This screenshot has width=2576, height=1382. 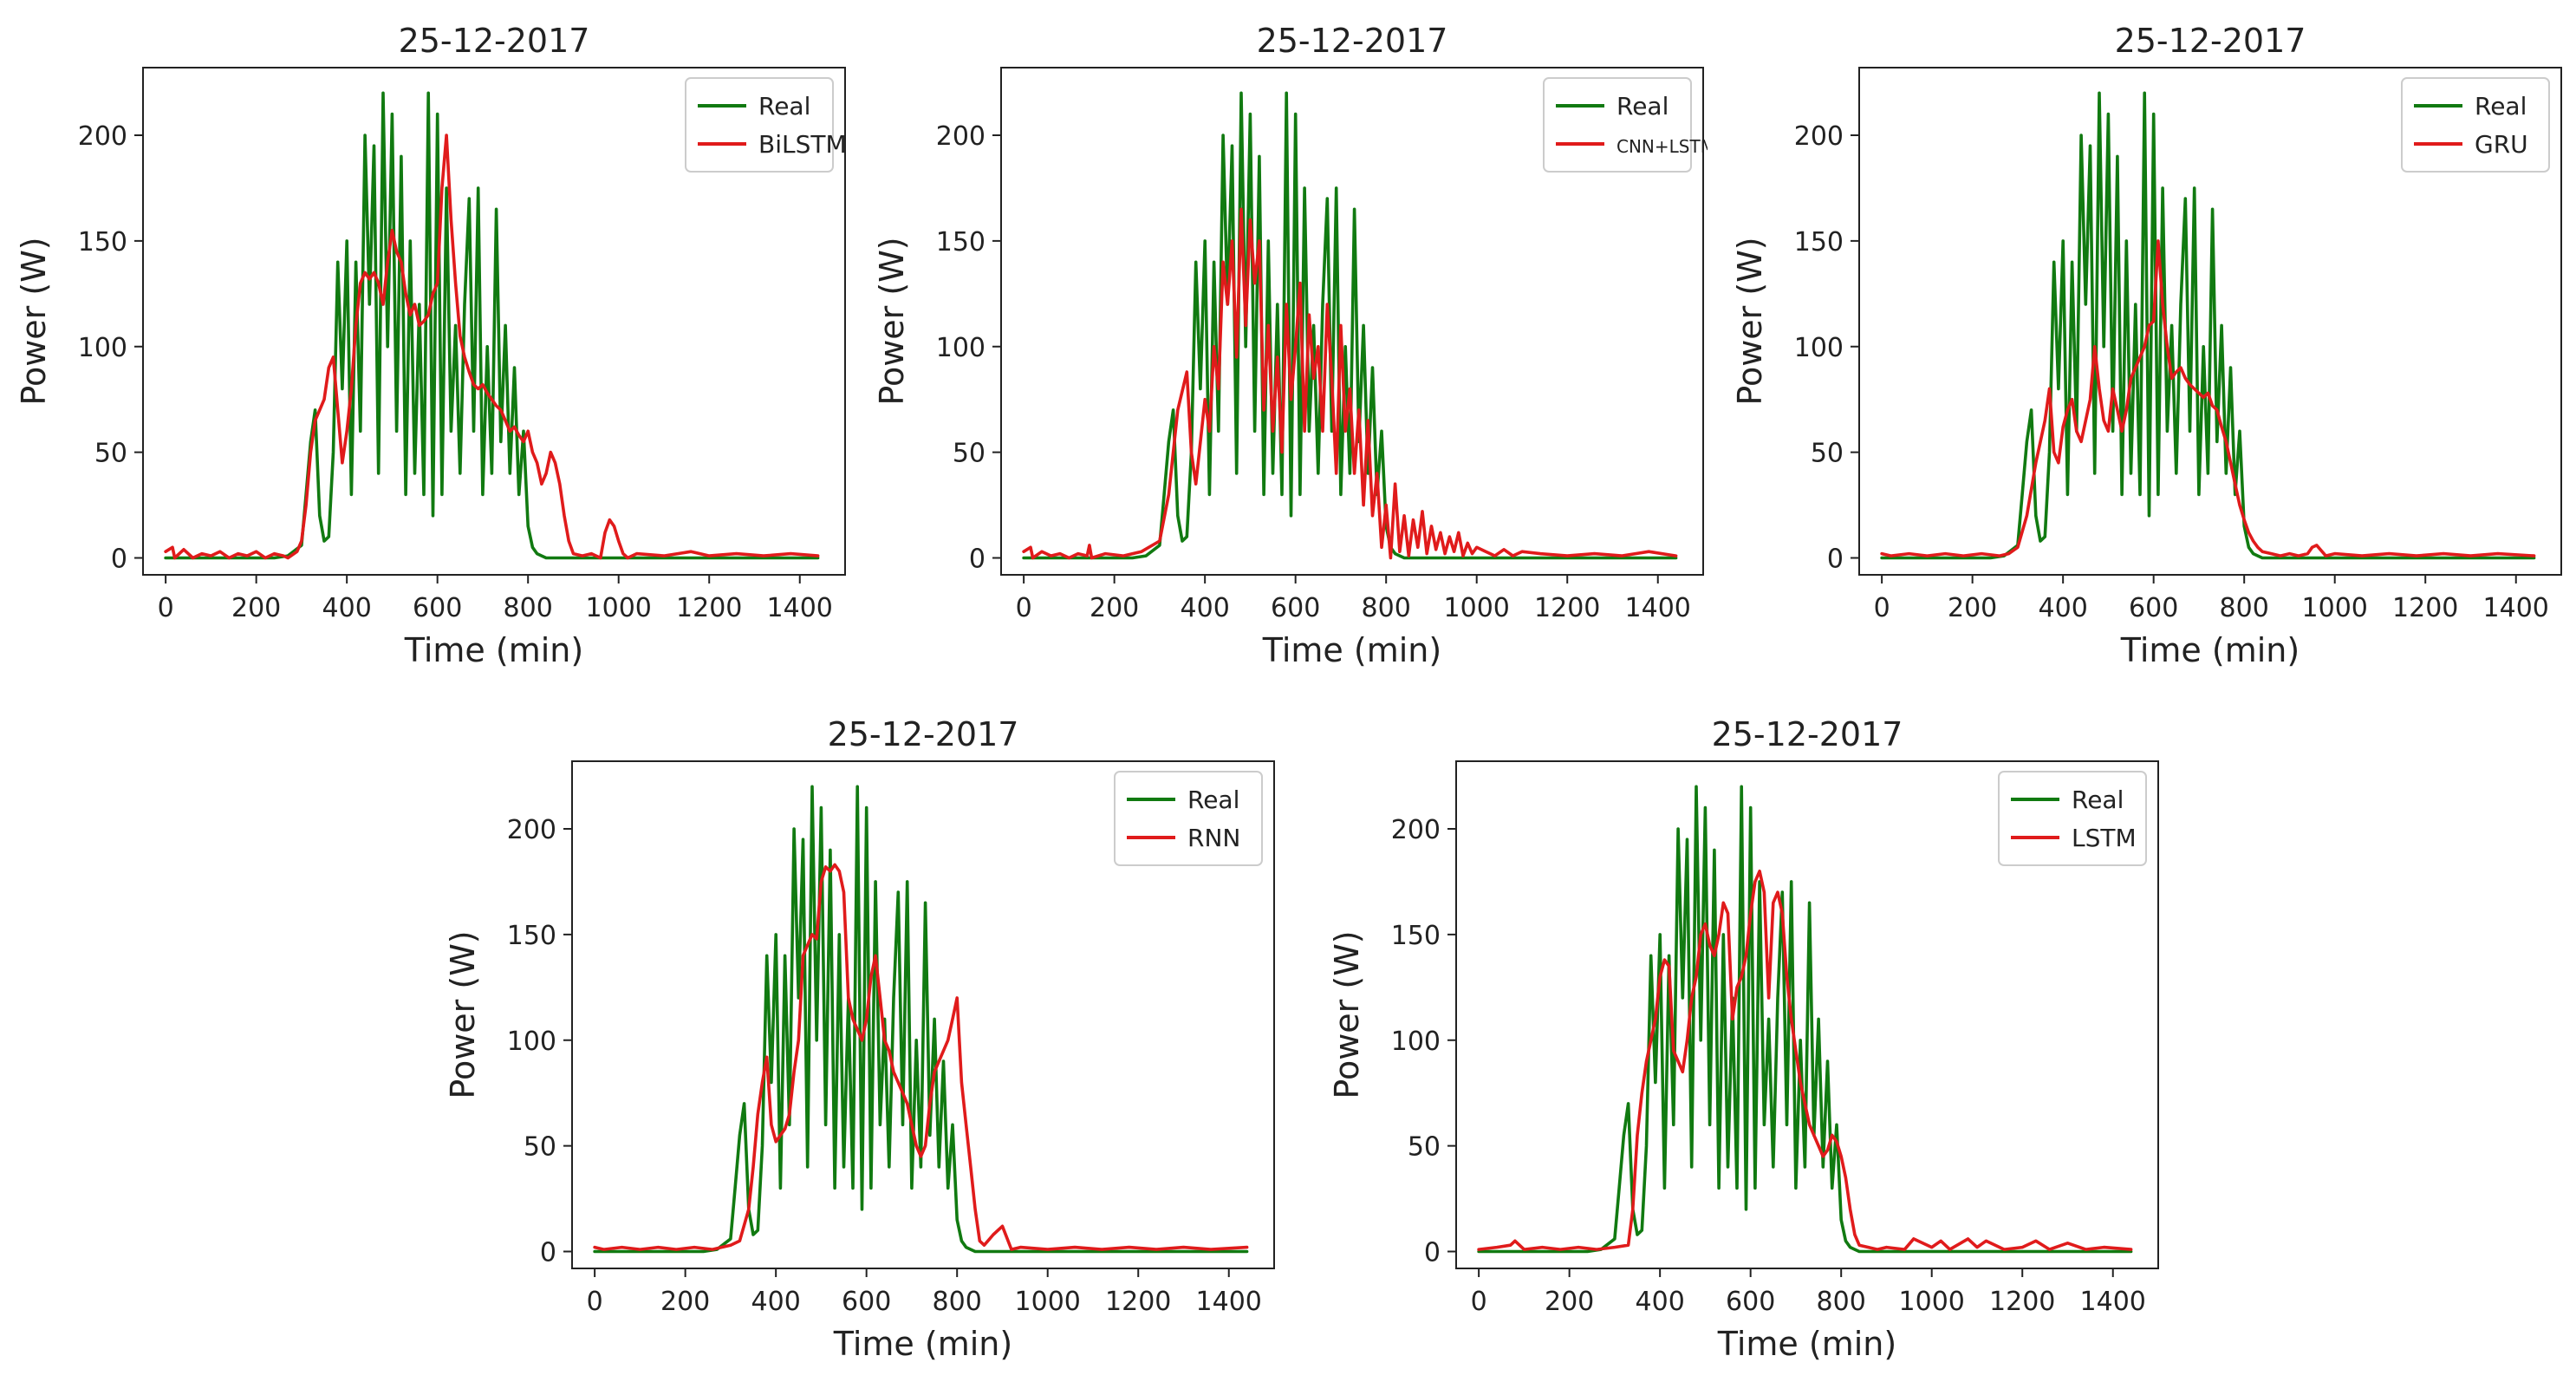 I want to click on legend: Real LSTM, so click(x=2072, y=819).